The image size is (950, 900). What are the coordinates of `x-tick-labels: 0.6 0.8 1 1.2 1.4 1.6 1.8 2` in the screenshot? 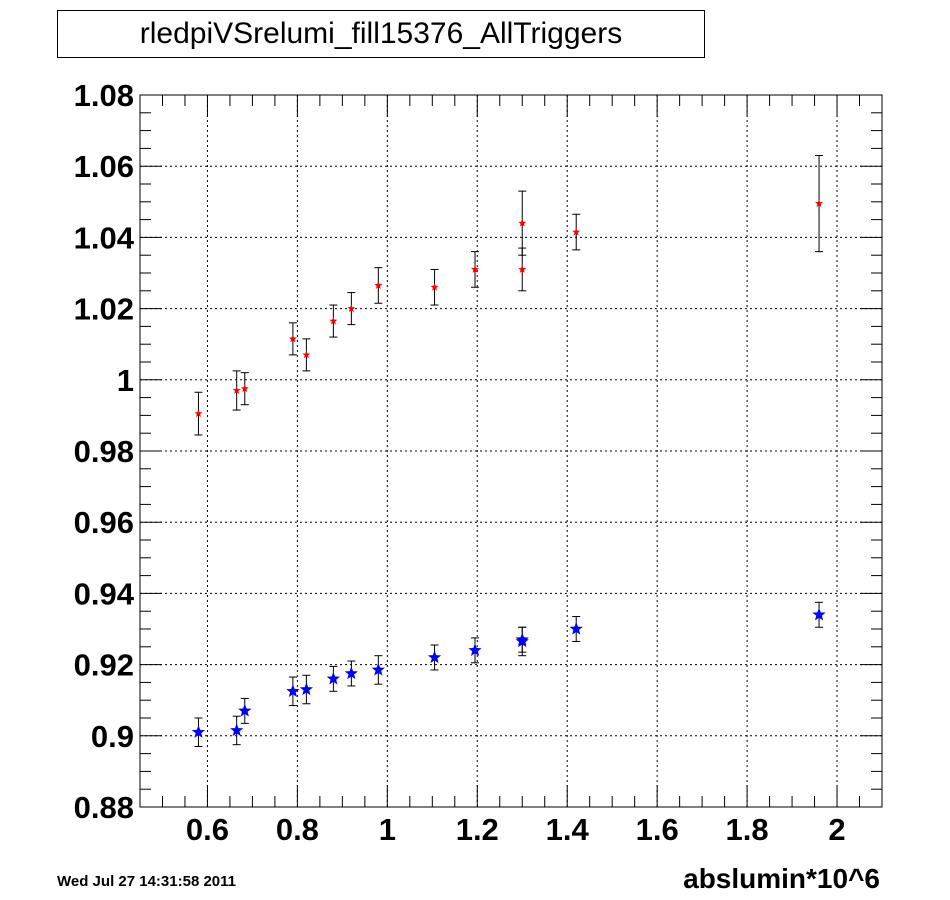 It's located at (516, 829).